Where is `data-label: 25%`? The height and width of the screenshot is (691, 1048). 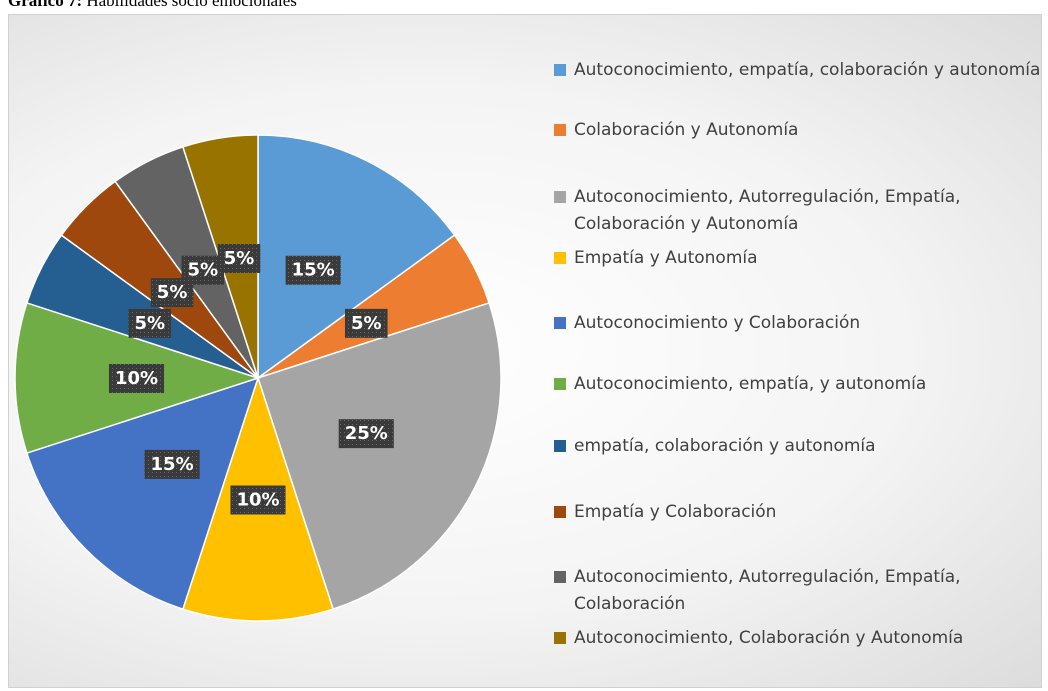
data-label: 25% is located at coordinates (366, 433).